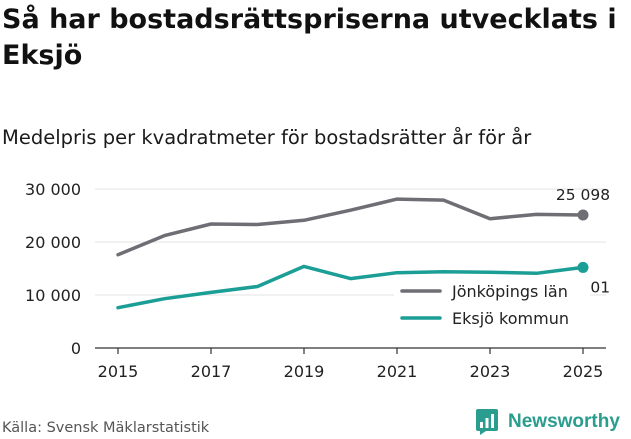 The width and height of the screenshot is (631, 439). I want to click on x-tick-label: 2023, so click(490, 371).